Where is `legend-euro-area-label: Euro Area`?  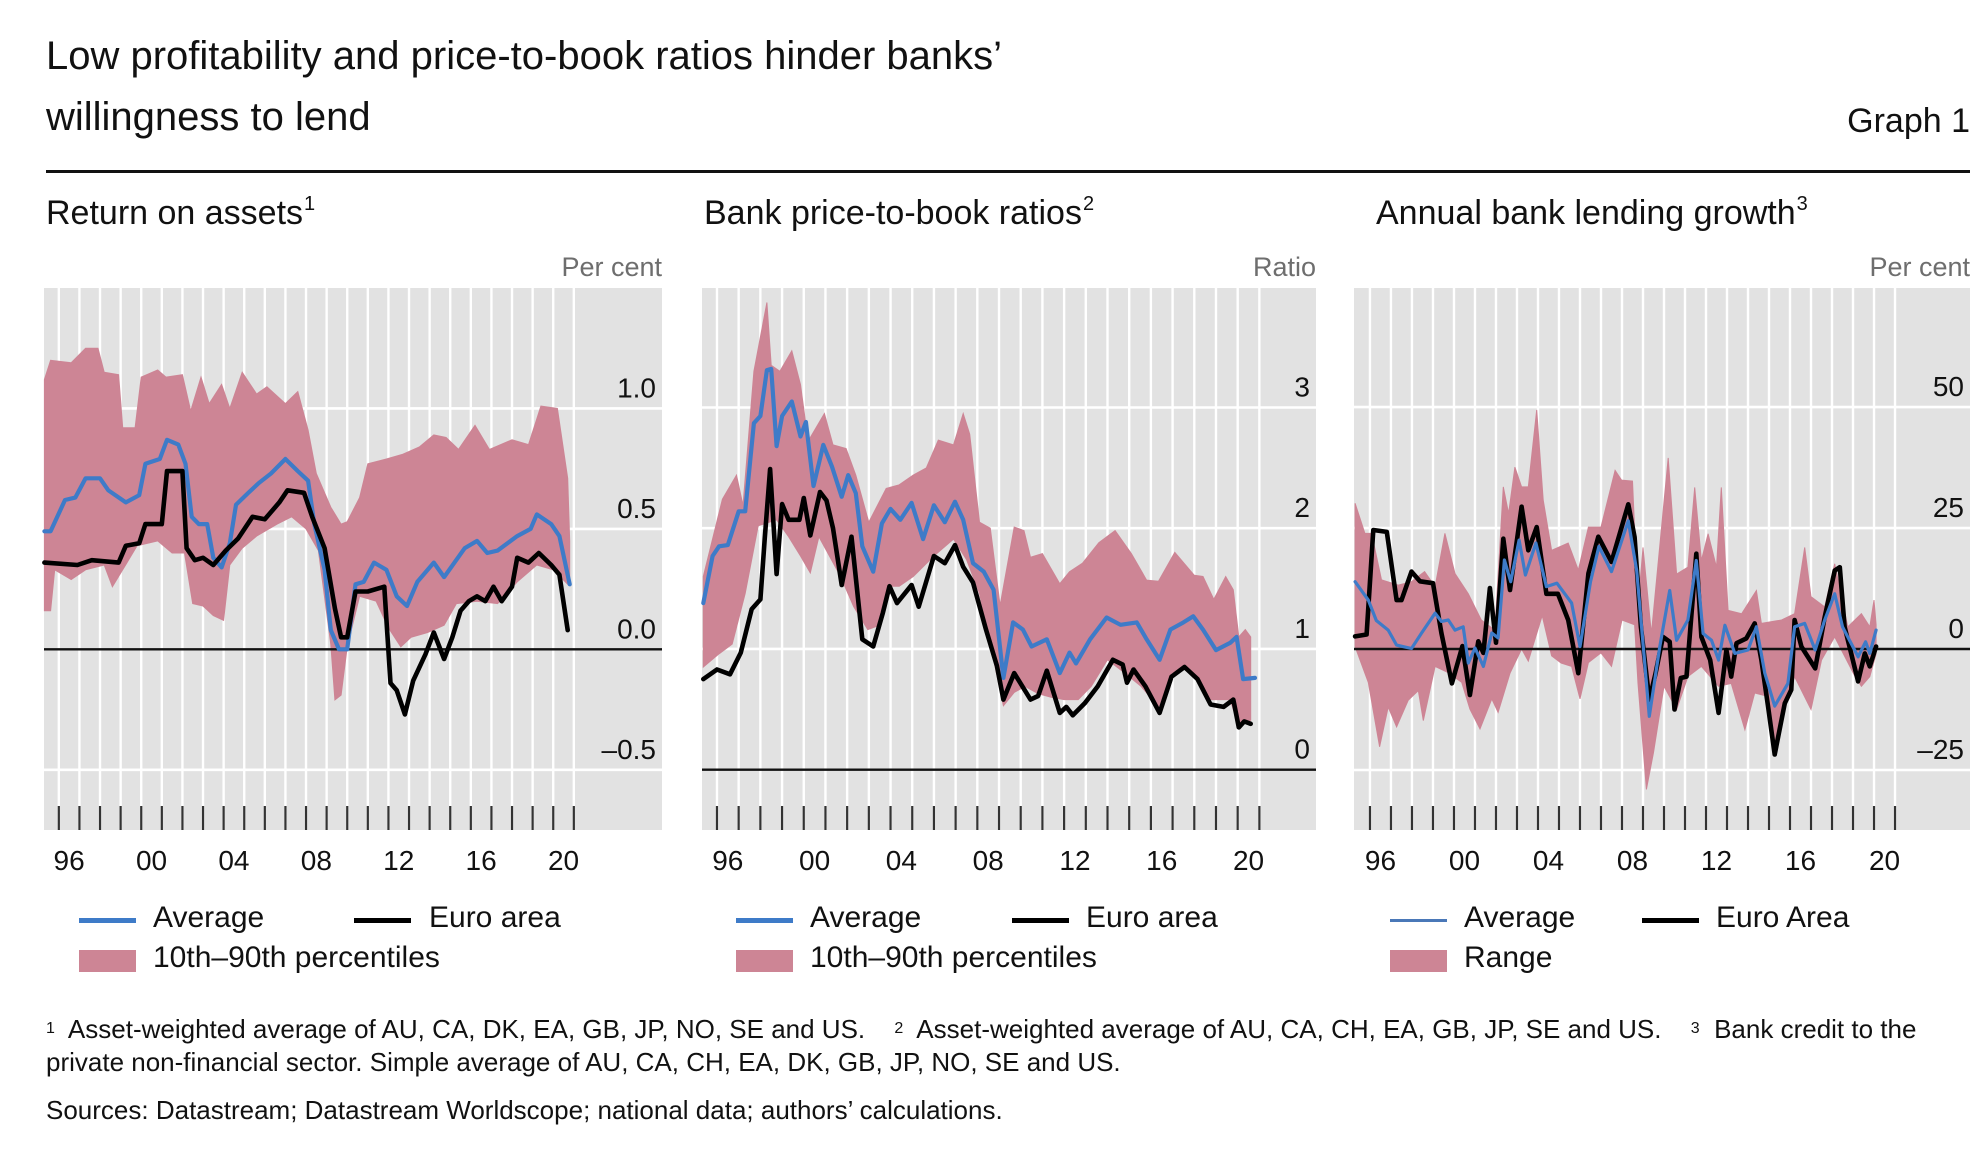 legend-euro-area-label: Euro Area is located at coordinates (1783, 917).